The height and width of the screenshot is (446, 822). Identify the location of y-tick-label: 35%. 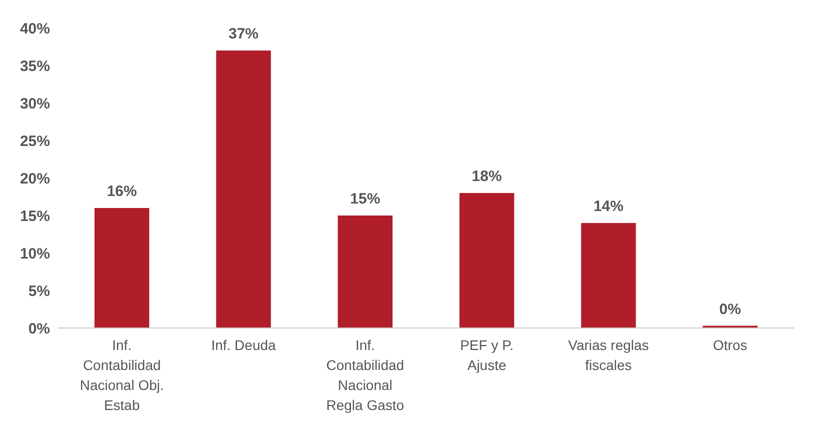
(35, 66).